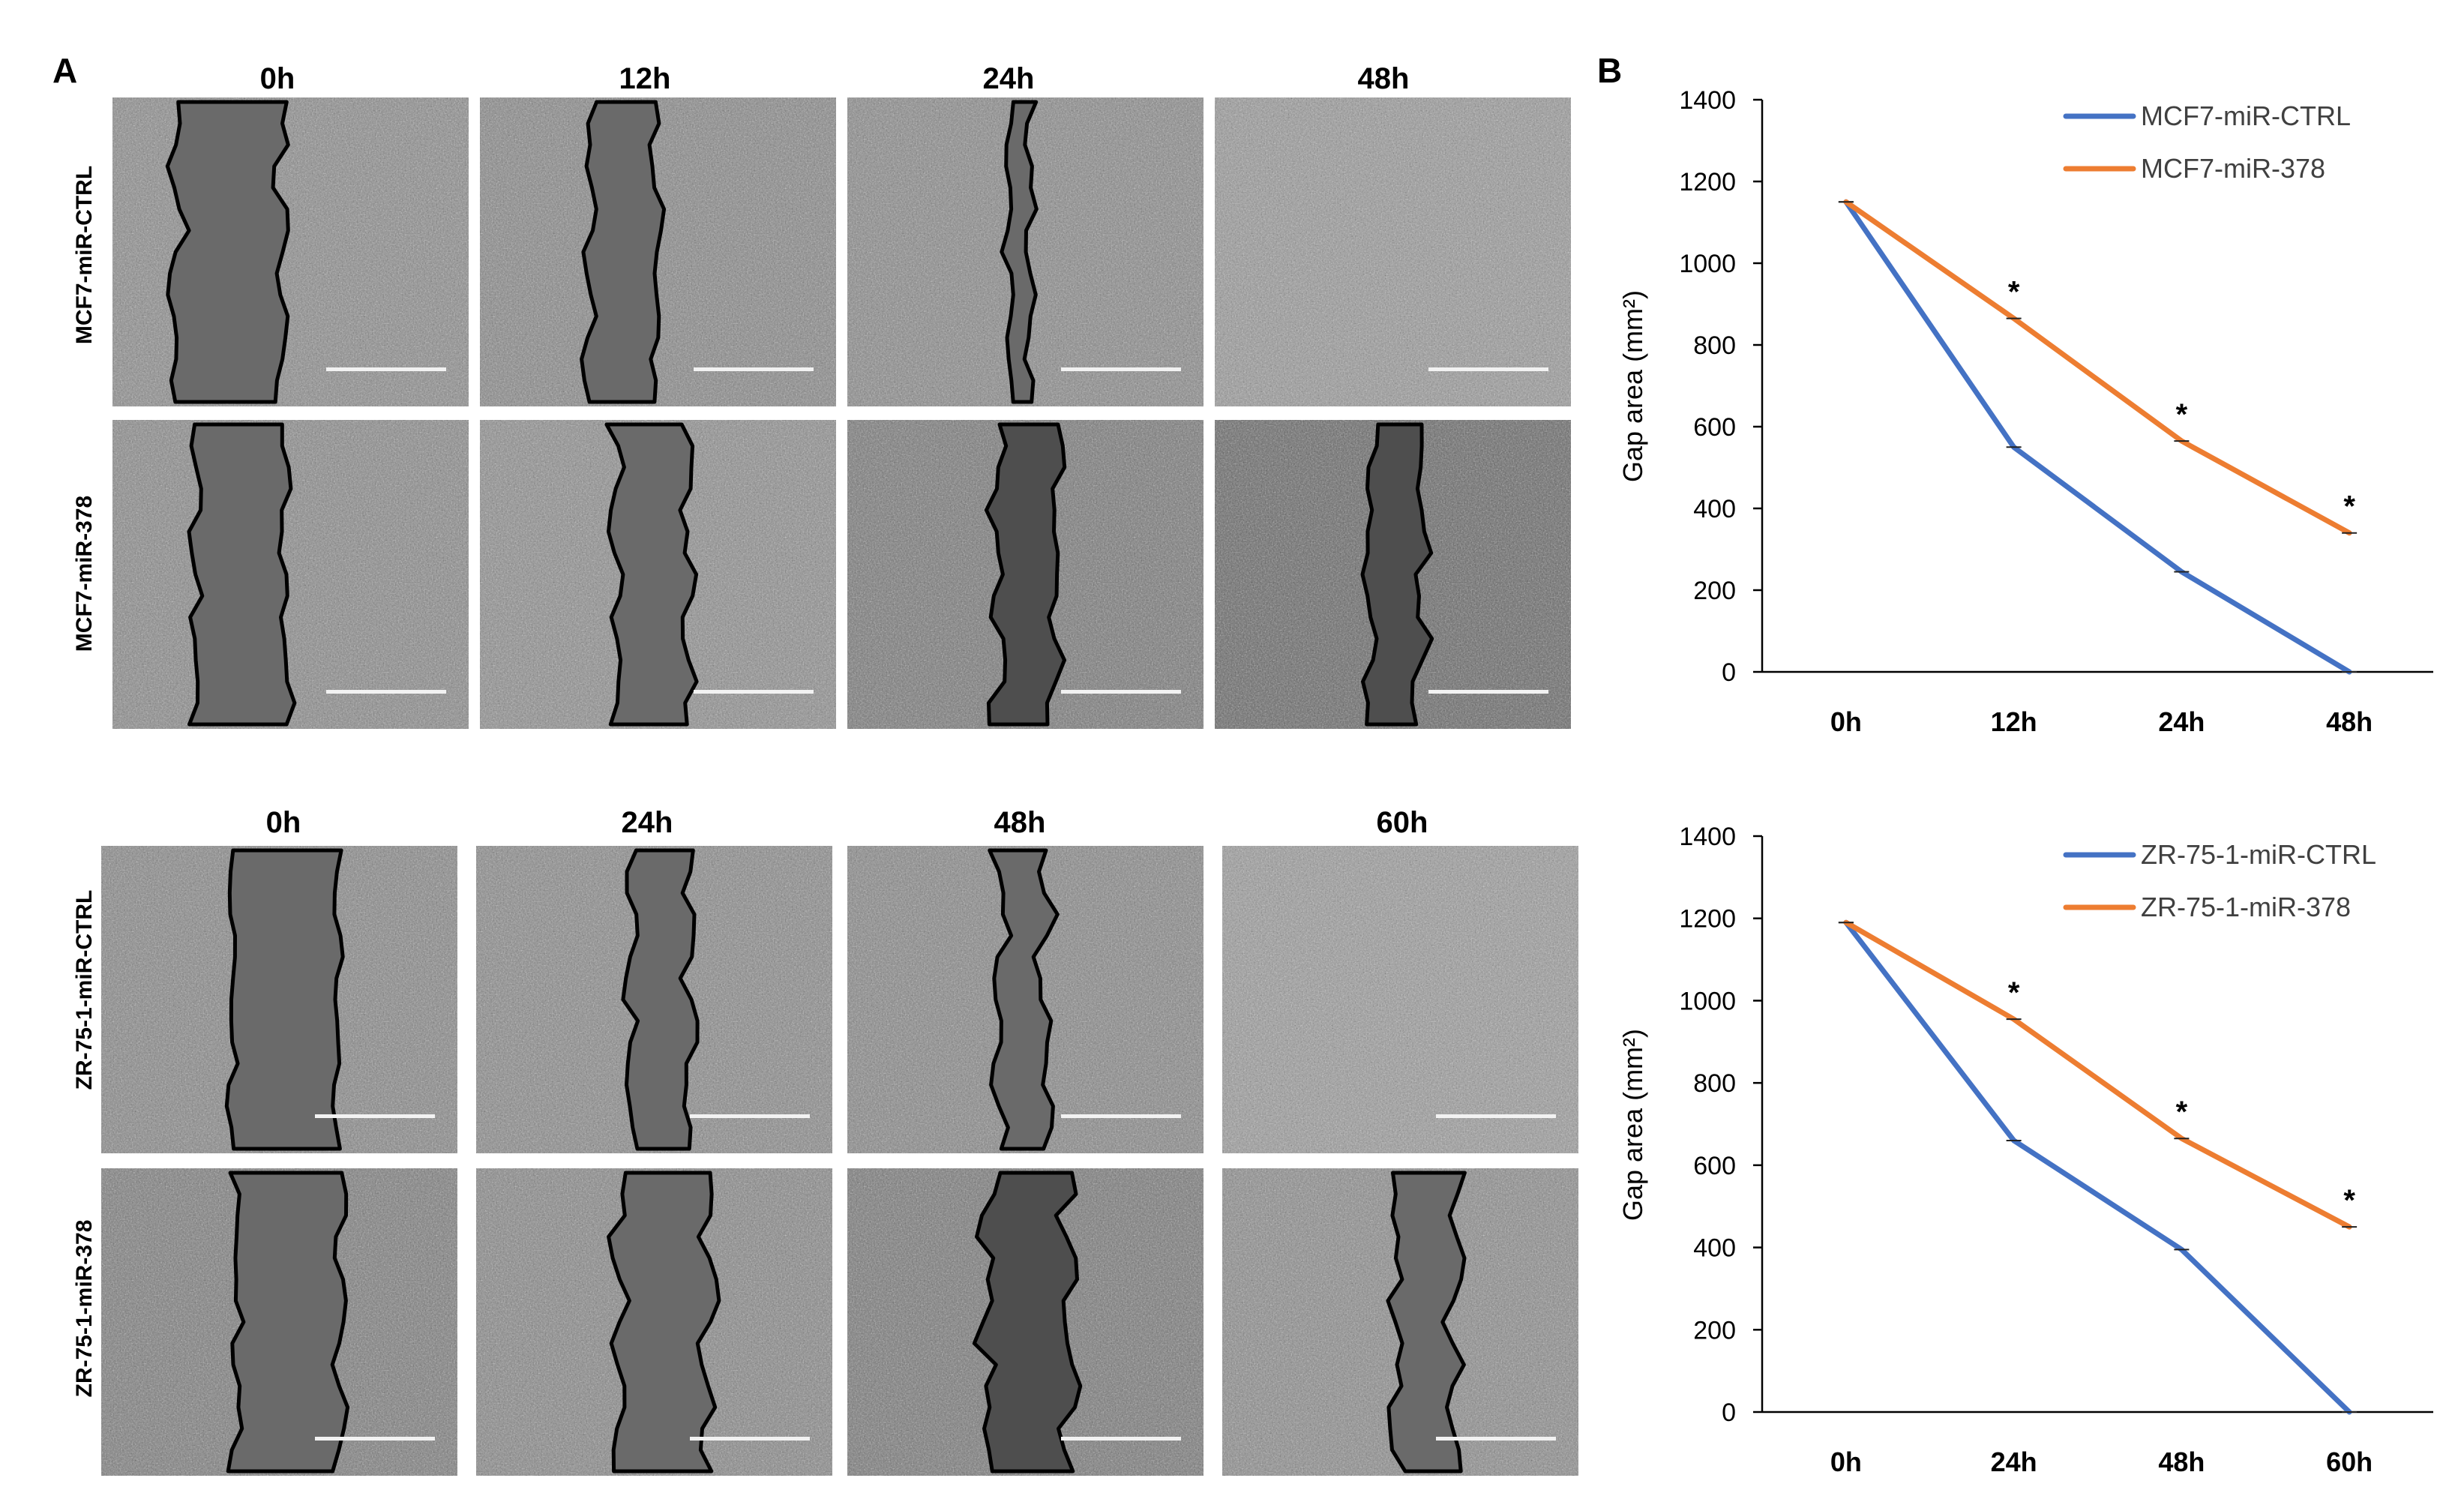  What do you see at coordinates (1714, 345) in the screenshot?
I see `y-tick-label: 800` at bounding box center [1714, 345].